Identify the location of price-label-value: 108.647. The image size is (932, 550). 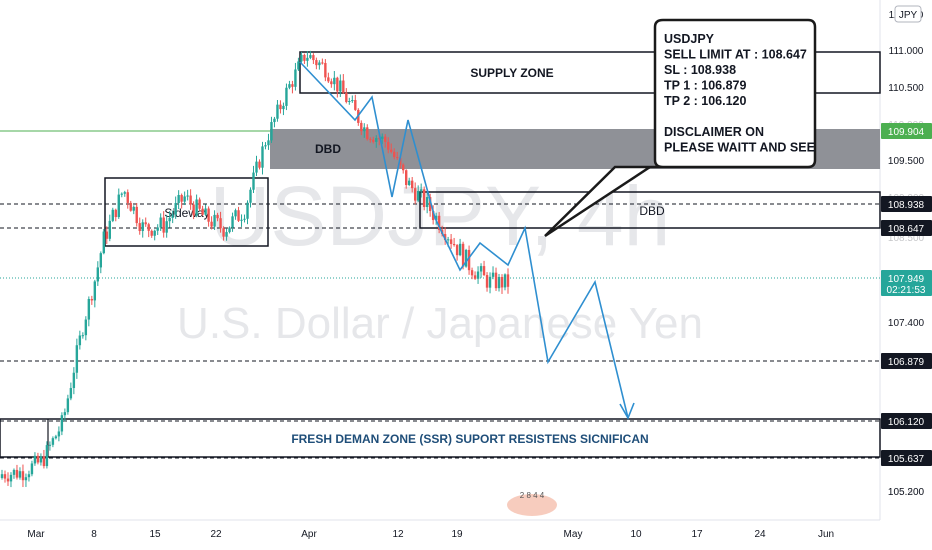
(906, 229).